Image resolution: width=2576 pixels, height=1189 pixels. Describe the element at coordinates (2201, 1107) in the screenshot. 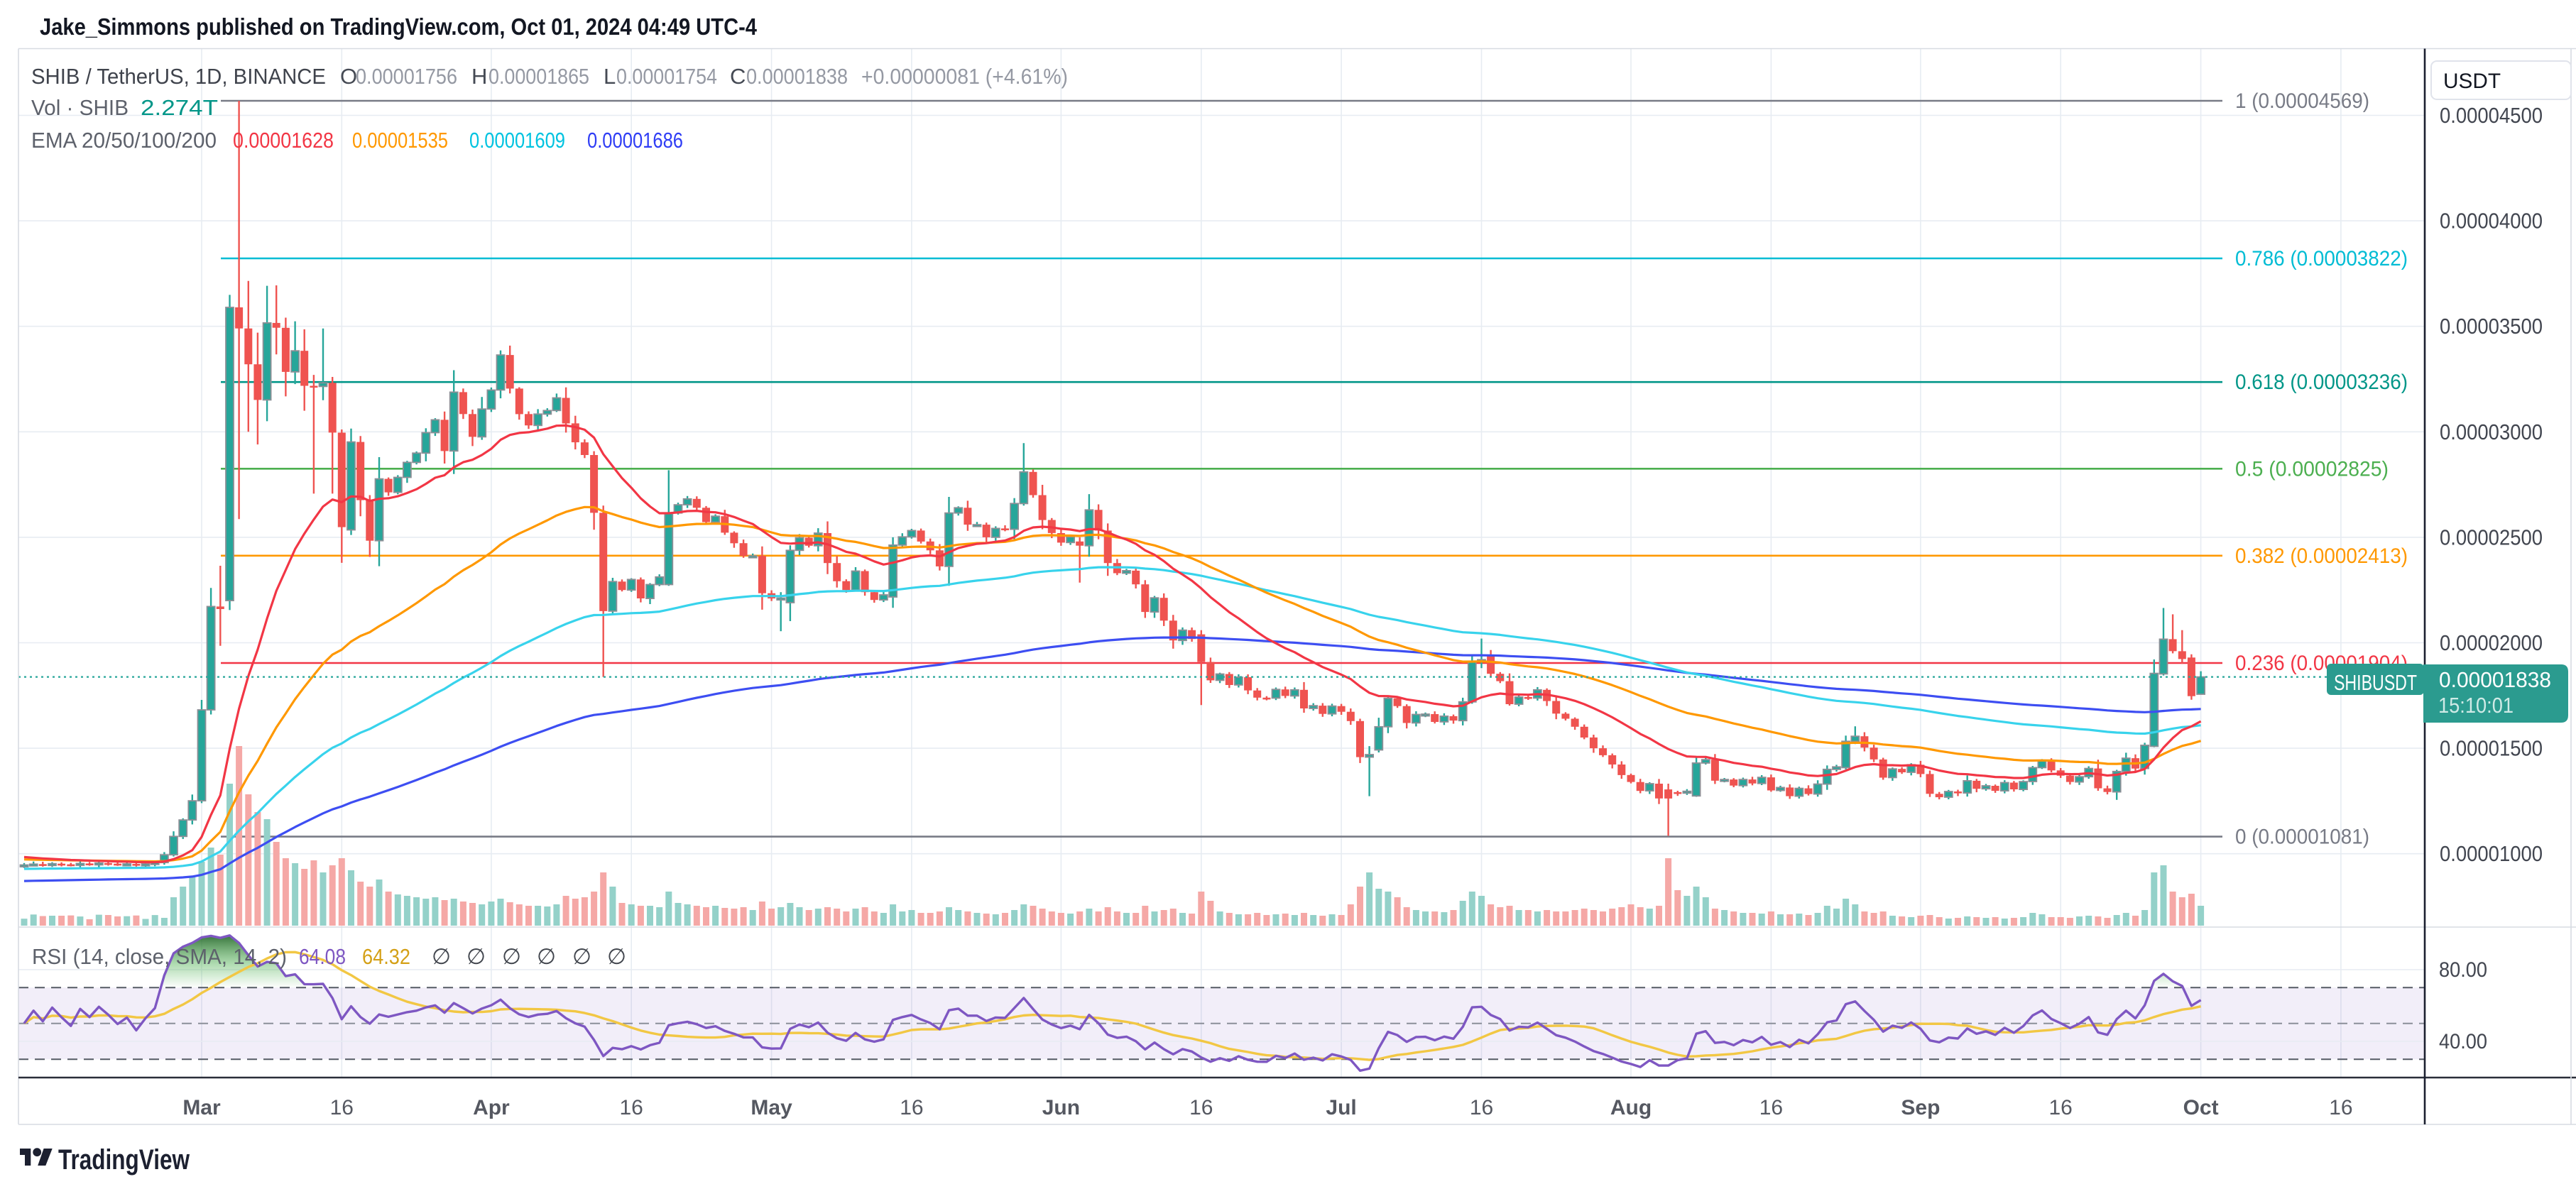

I see `svg-text: Oct` at that location.